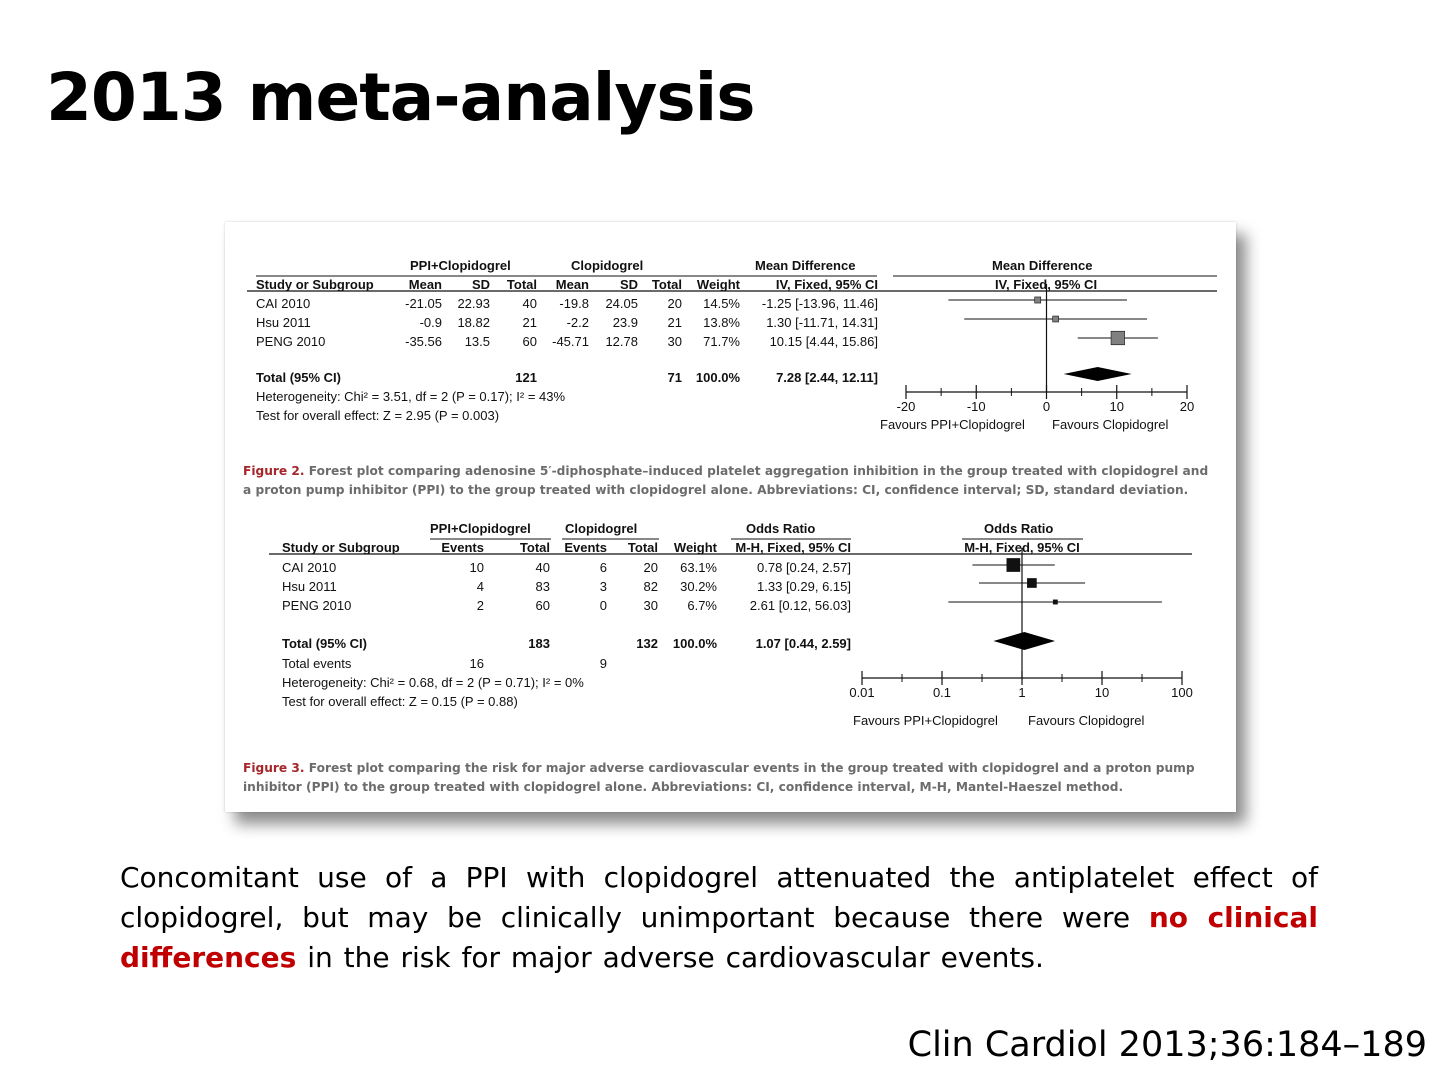 The width and height of the screenshot is (1451, 1090). I want to click on fig2-favours-right: Favours Clopidogrel, so click(1110, 424).